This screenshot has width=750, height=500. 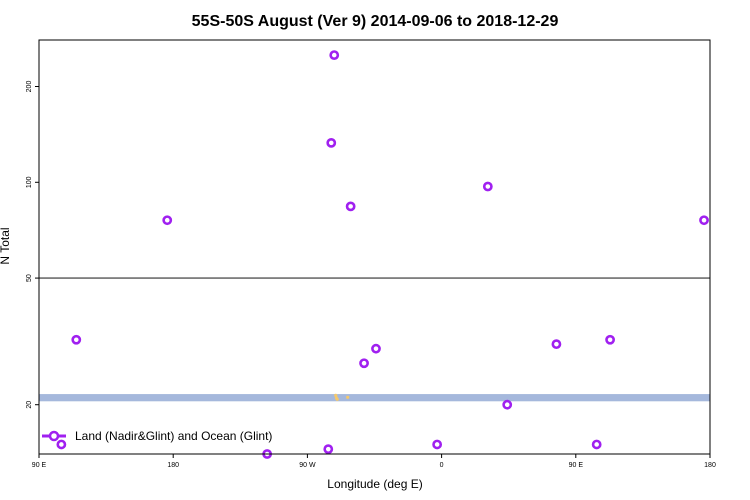 I want to click on x-axis-label: Longitude (deg E), so click(x=374, y=484).